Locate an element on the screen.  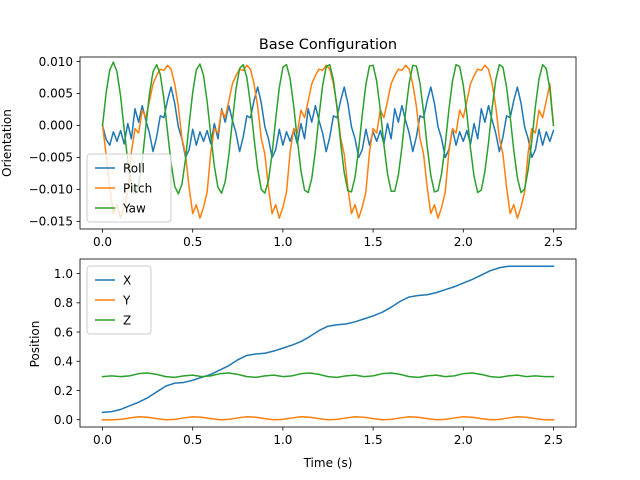
orientation-y-tick-label: 0.010 is located at coordinates (56, 62).